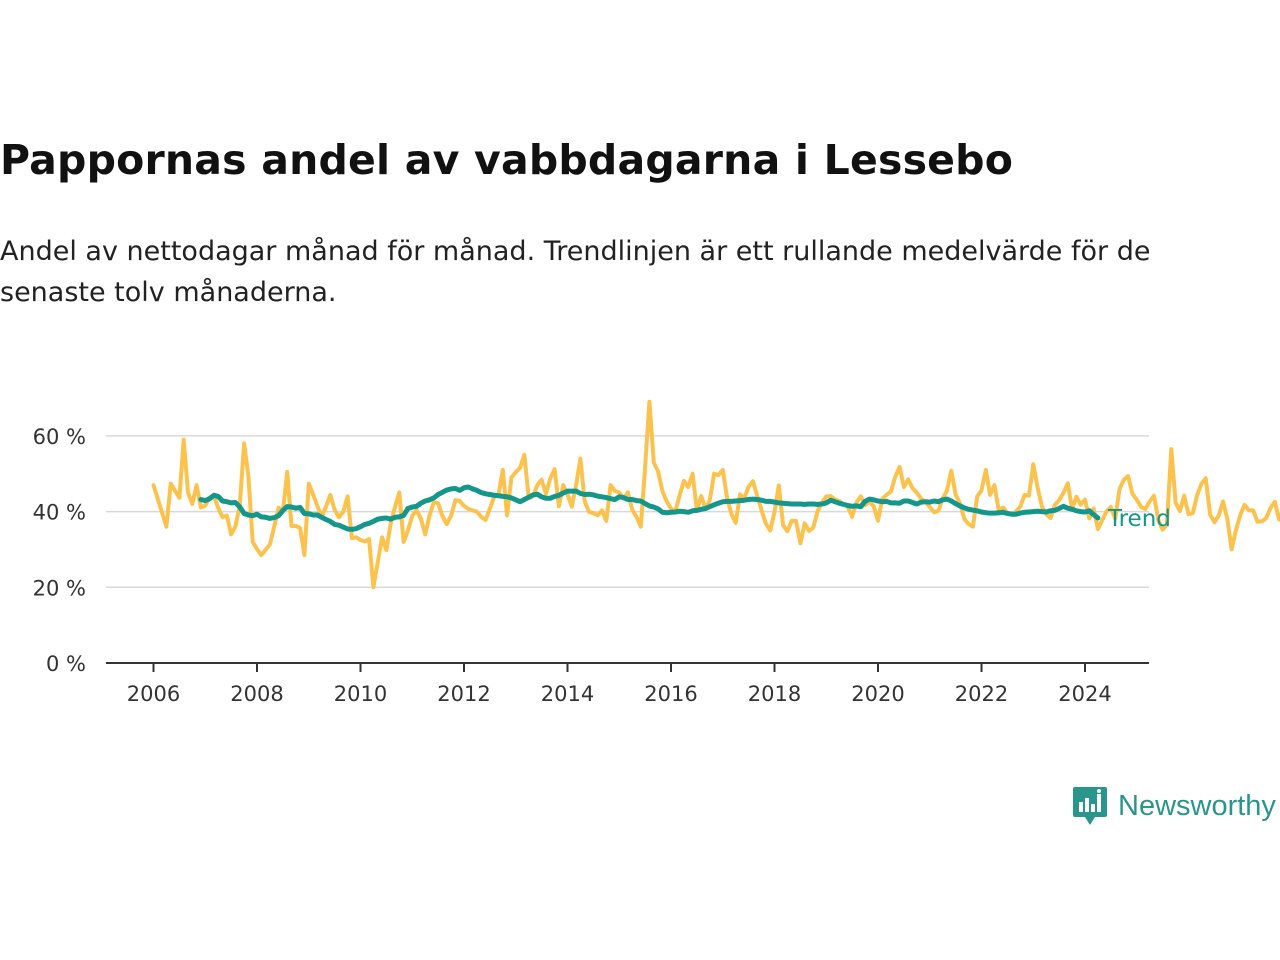 The width and height of the screenshot is (1280, 960). Describe the element at coordinates (59, 513) in the screenshot. I see `y-tick-label: 40 %` at that location.